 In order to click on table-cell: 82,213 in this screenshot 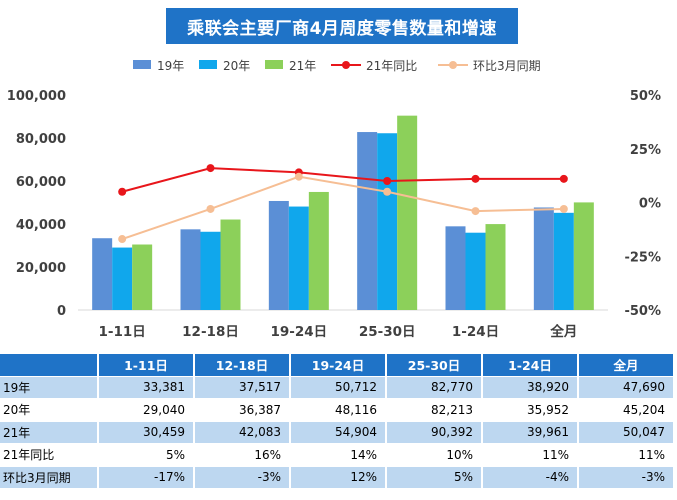, I will do `click(435, 410)`.